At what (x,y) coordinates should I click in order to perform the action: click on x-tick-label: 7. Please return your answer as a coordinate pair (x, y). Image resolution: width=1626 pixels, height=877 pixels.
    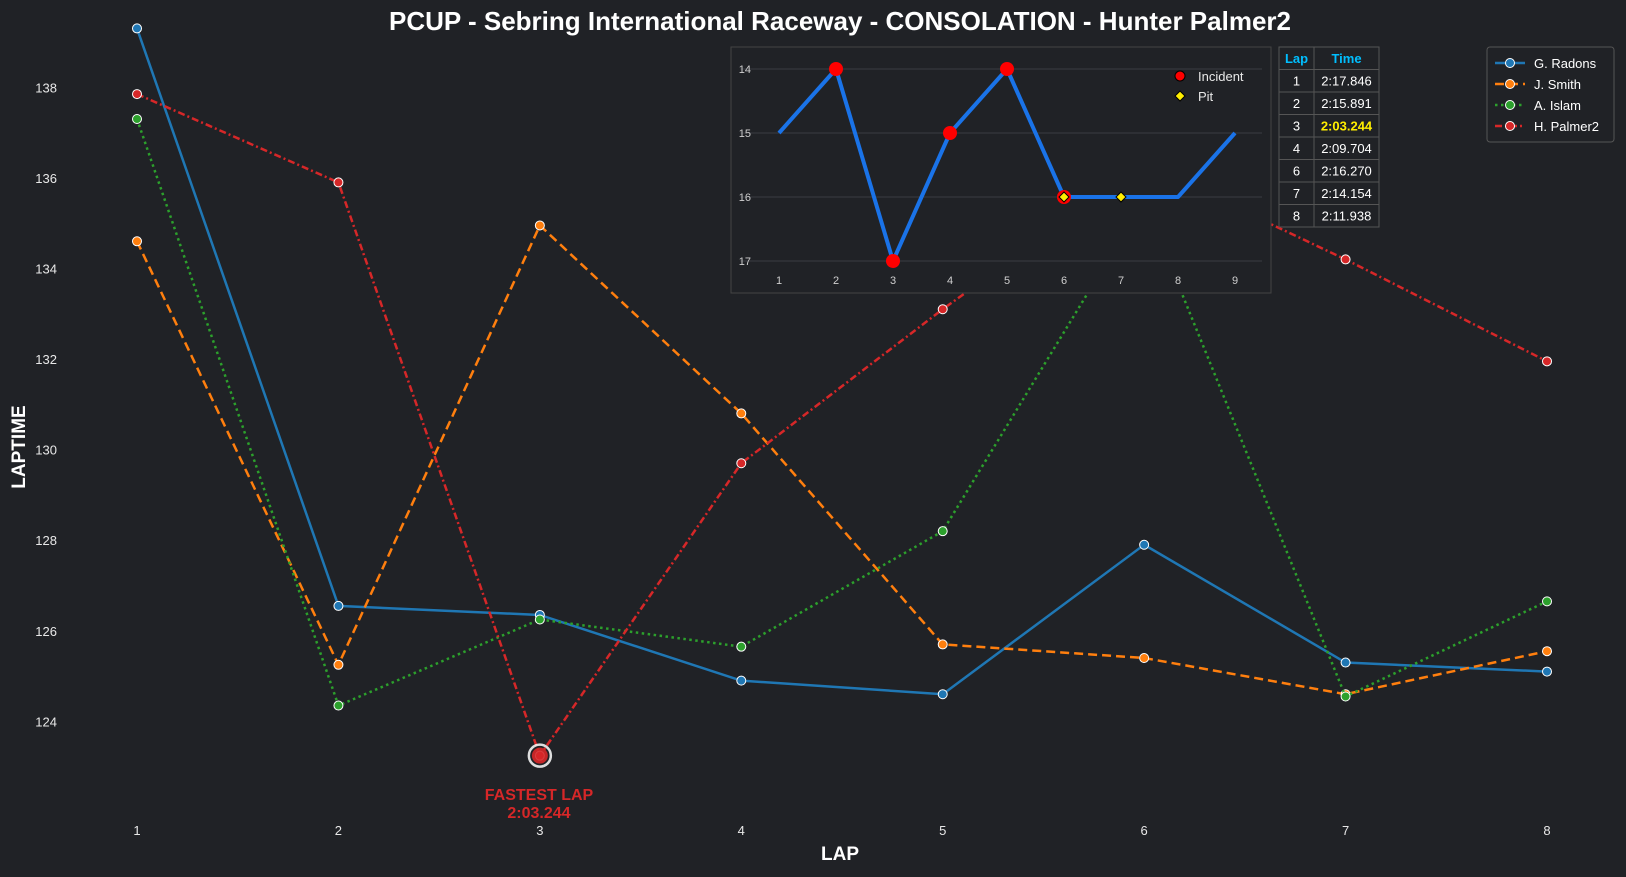
    Looking at the image, I should click on (1345, 830).